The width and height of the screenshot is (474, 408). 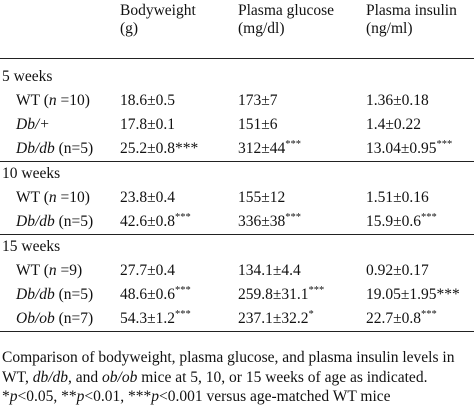 I want to click on glucose-cell-value: 312±44, so click(x=262, y=149).